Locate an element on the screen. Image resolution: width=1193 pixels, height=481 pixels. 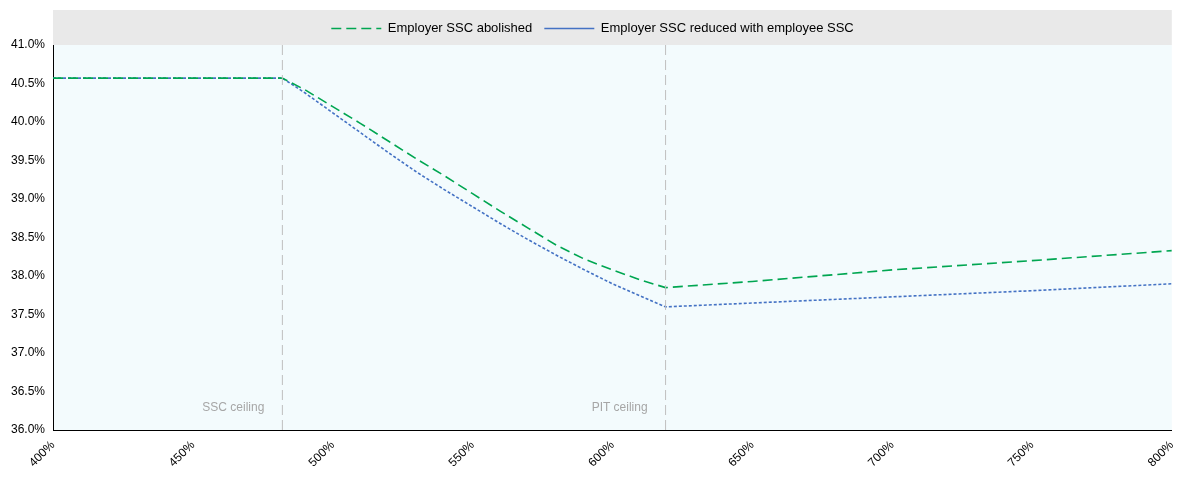
legend-label: Employer SSC abolished is located at coordinates (460, 28).